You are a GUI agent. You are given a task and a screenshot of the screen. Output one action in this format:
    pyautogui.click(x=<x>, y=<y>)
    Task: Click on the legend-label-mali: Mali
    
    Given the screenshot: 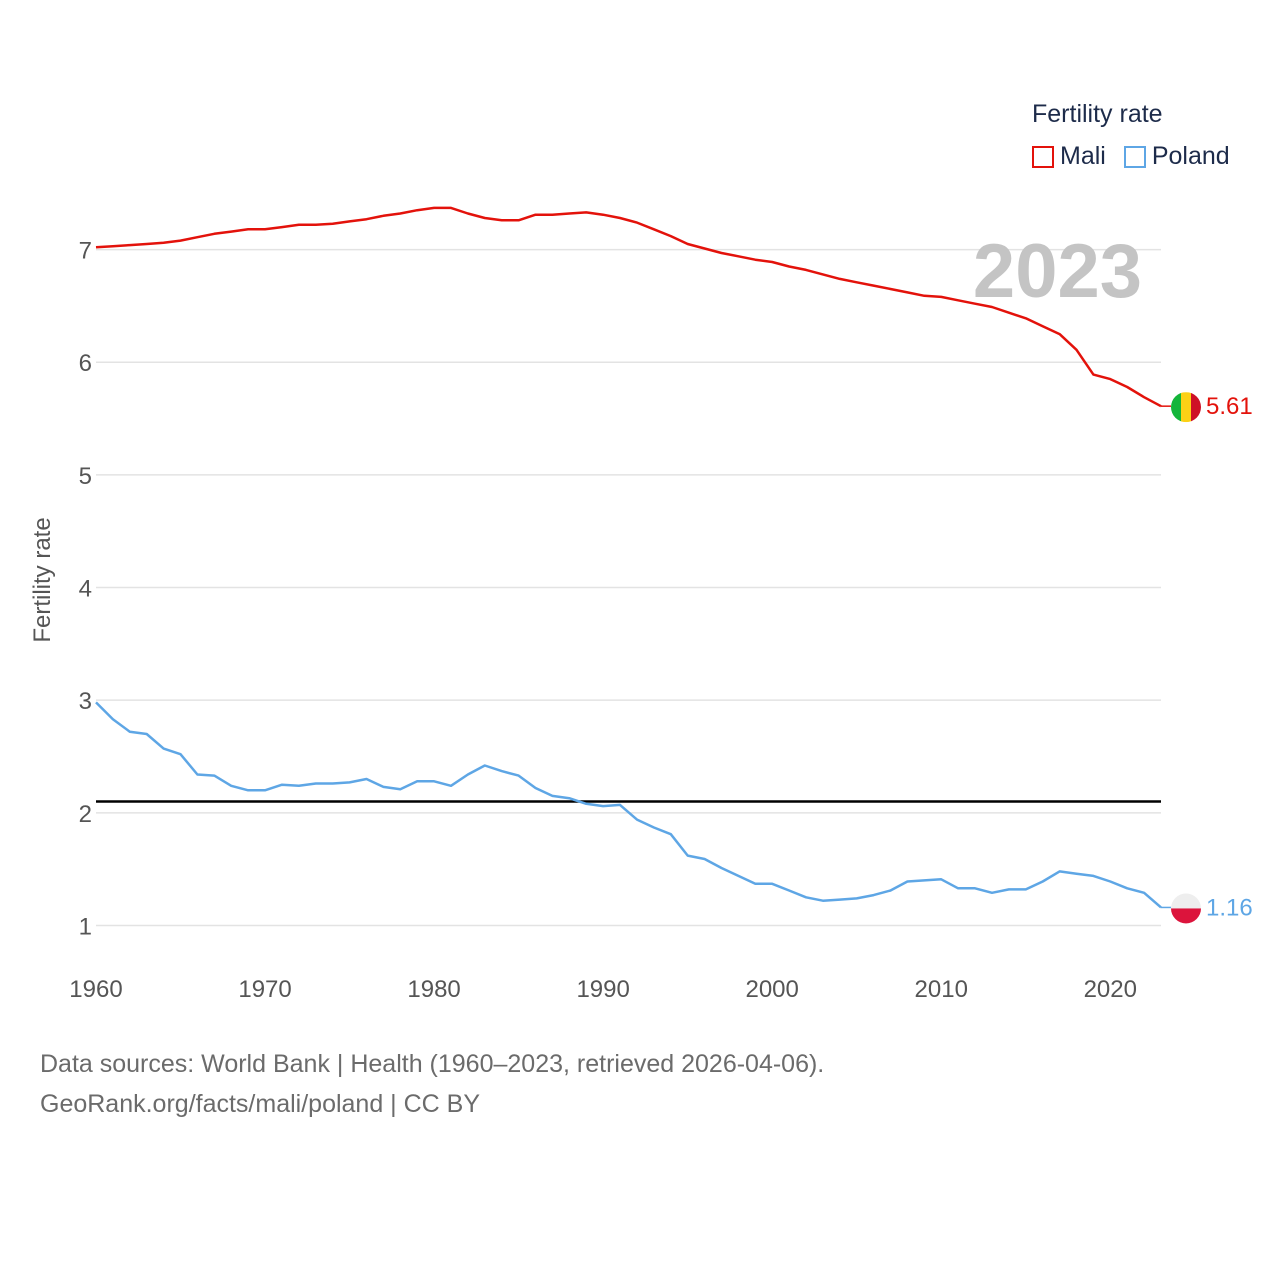 What is the action you would take?
    pyautogui.click(x=1083, y=156)
    